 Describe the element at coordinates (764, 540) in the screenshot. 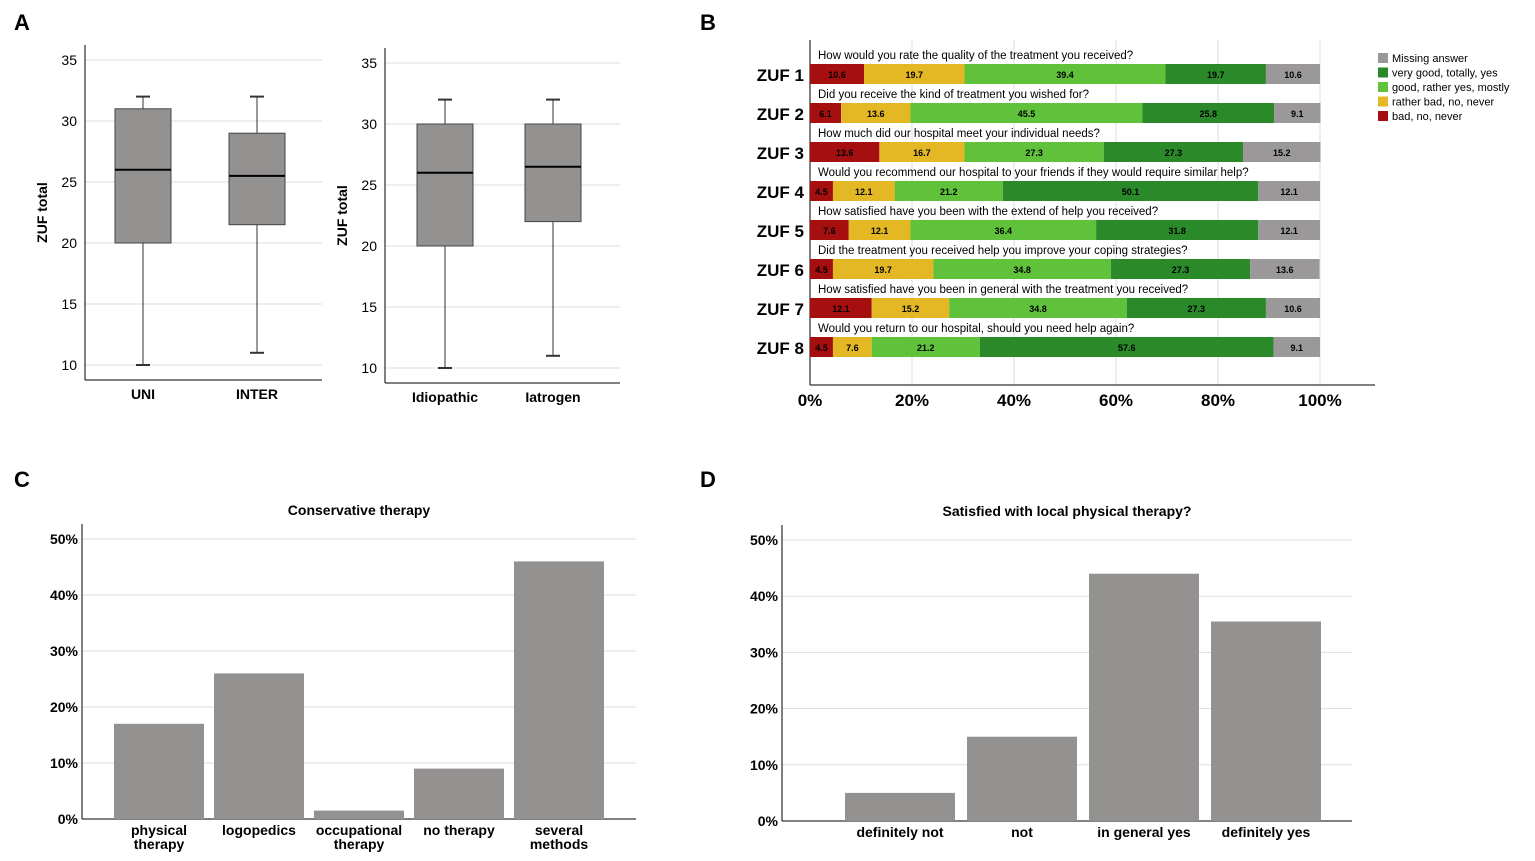

I see `y-tick-label: 50%` at that location.